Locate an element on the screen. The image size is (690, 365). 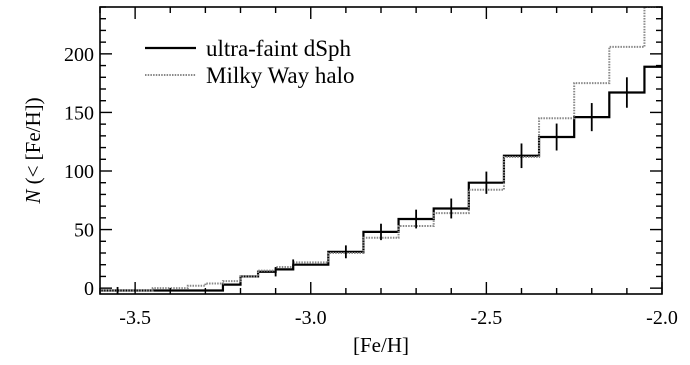
x-tick-label: -3.5 is located at coordinates (135, 318).